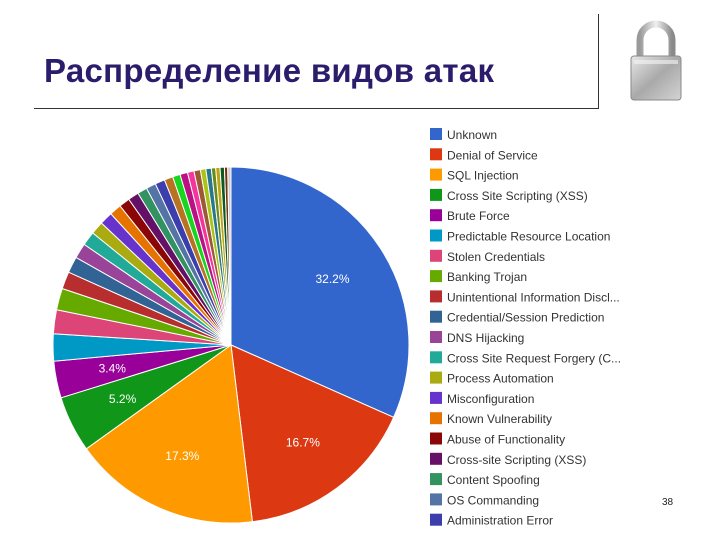 The height and width of the screenshot is (540, 720). I want to click on legend-label: Brute Force, so click(478, 216).